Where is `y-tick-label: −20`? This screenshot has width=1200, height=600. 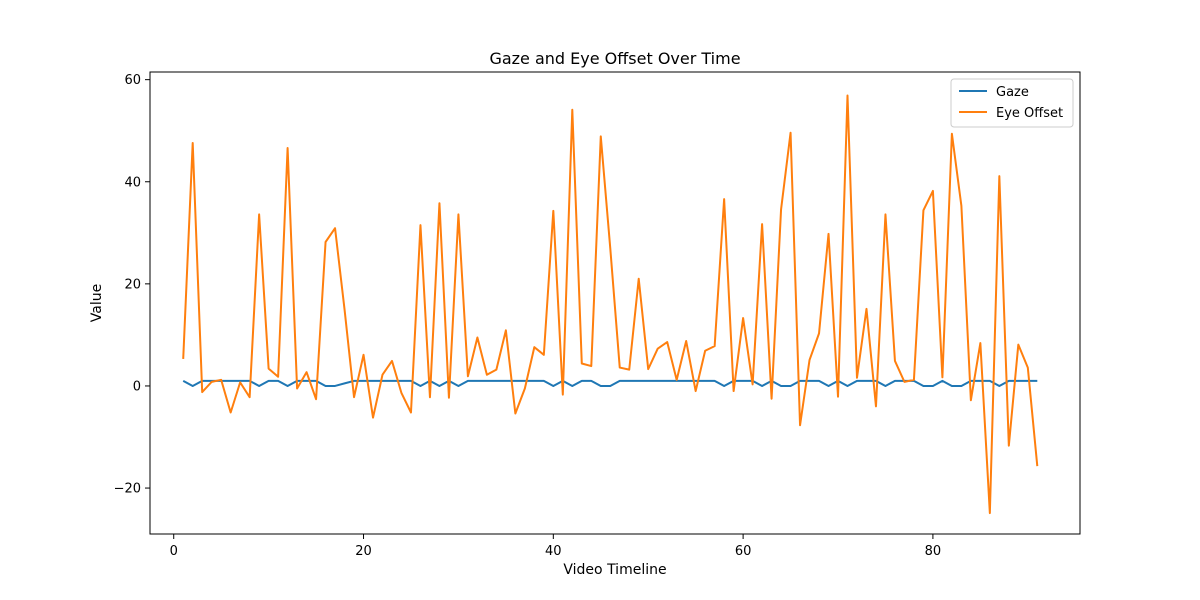
y-tick-label: −20 is located at coordinates (127, 489).